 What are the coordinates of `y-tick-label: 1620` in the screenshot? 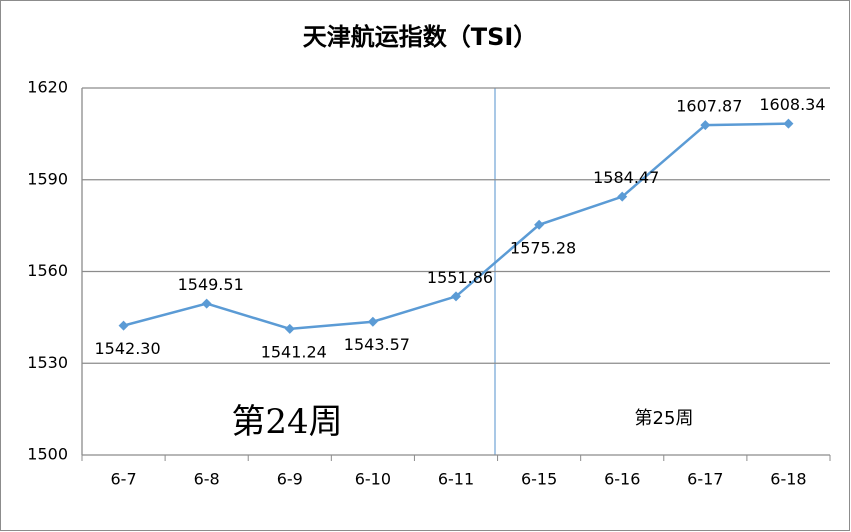 It's located at (47, 87).